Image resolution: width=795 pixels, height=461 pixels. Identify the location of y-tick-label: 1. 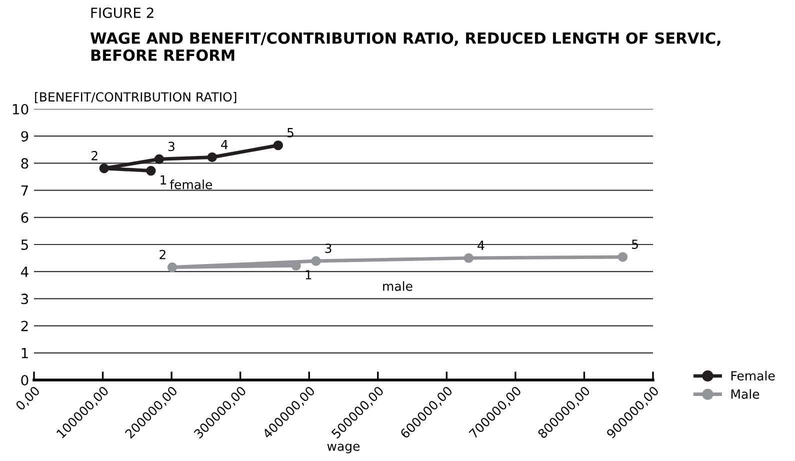
(25, 353).